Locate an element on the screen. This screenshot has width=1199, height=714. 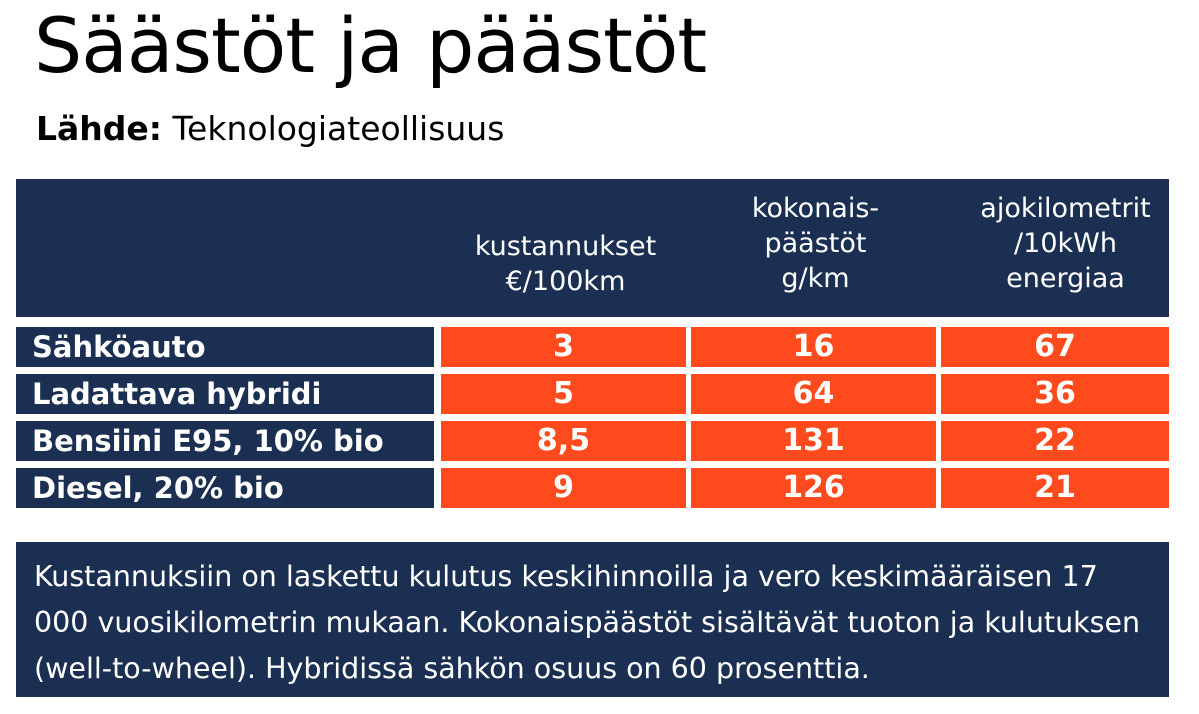
row-label: Sähköauto is located at coordinates (225, 347).